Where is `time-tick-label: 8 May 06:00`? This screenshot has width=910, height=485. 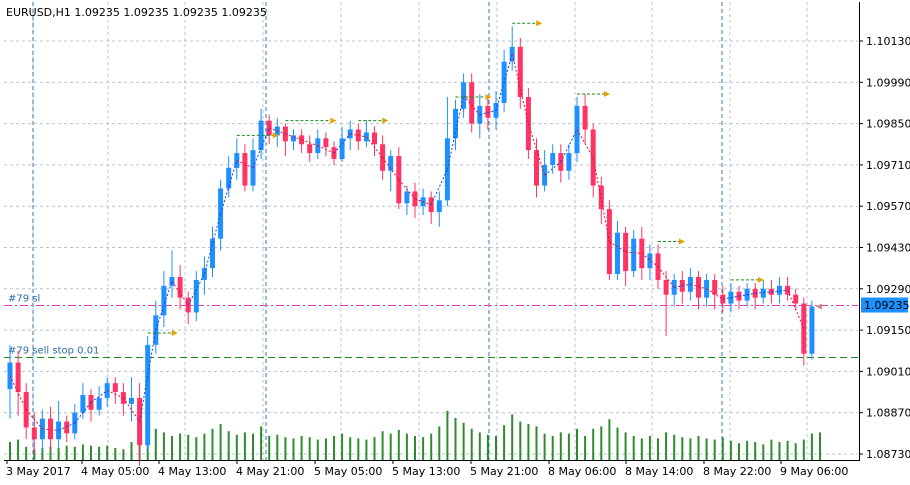
time-tick-label: 8 May 06:00 is located at coordinates (582, 471).